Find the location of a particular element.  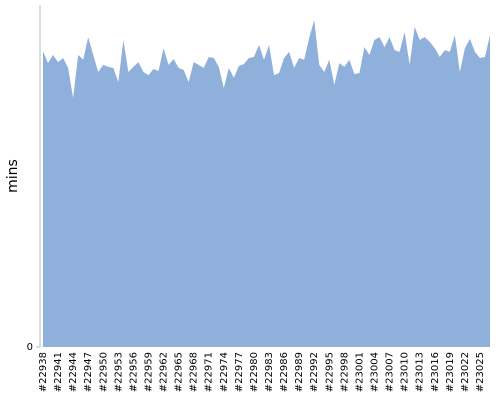

x-tick-label: #22938 is located at coordinates (43, 372).